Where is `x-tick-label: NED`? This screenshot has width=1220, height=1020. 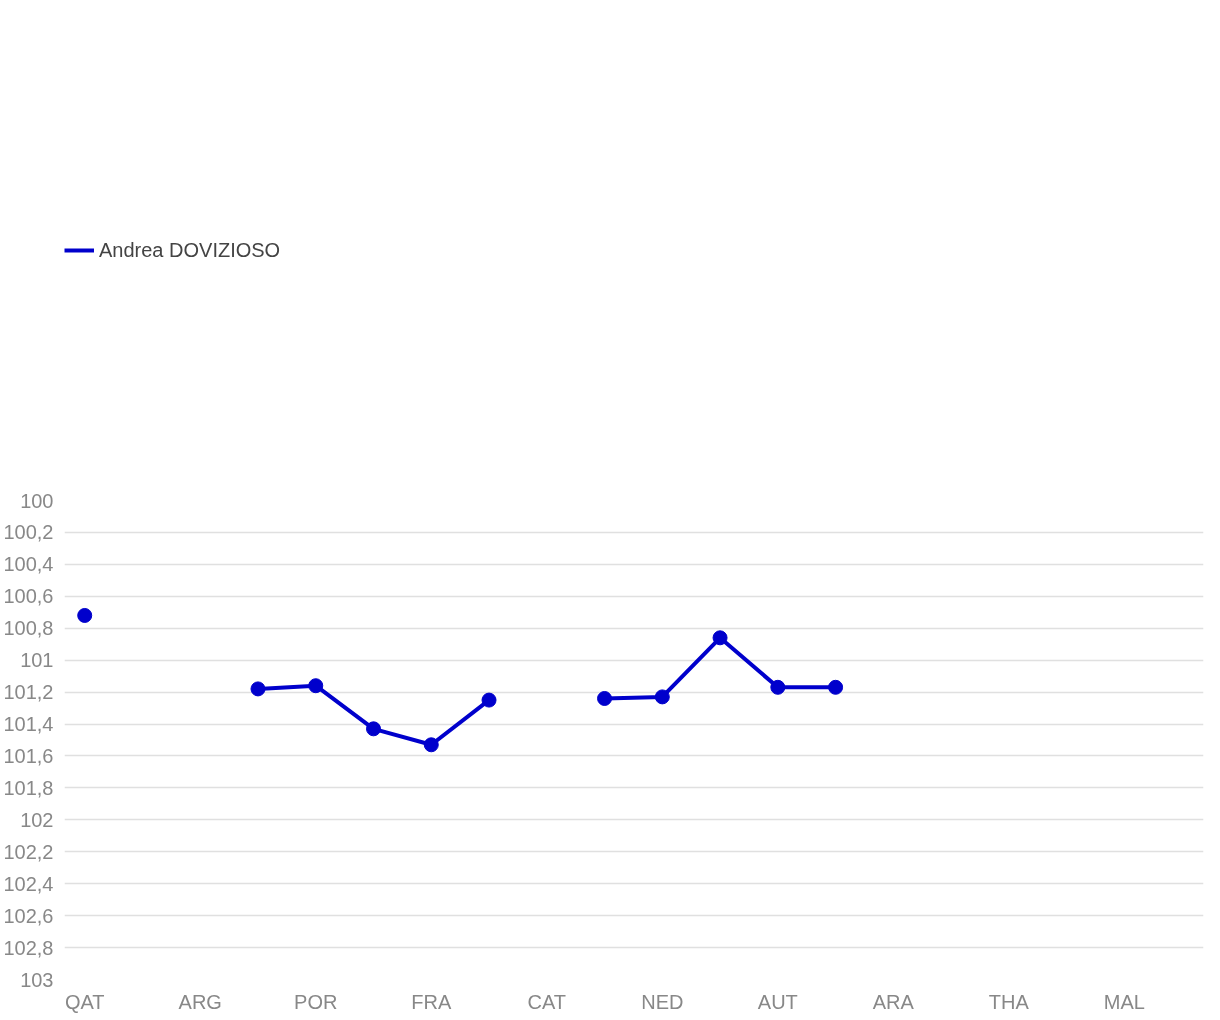
x-tick-label: NED is located at coordinates (662, 1001).